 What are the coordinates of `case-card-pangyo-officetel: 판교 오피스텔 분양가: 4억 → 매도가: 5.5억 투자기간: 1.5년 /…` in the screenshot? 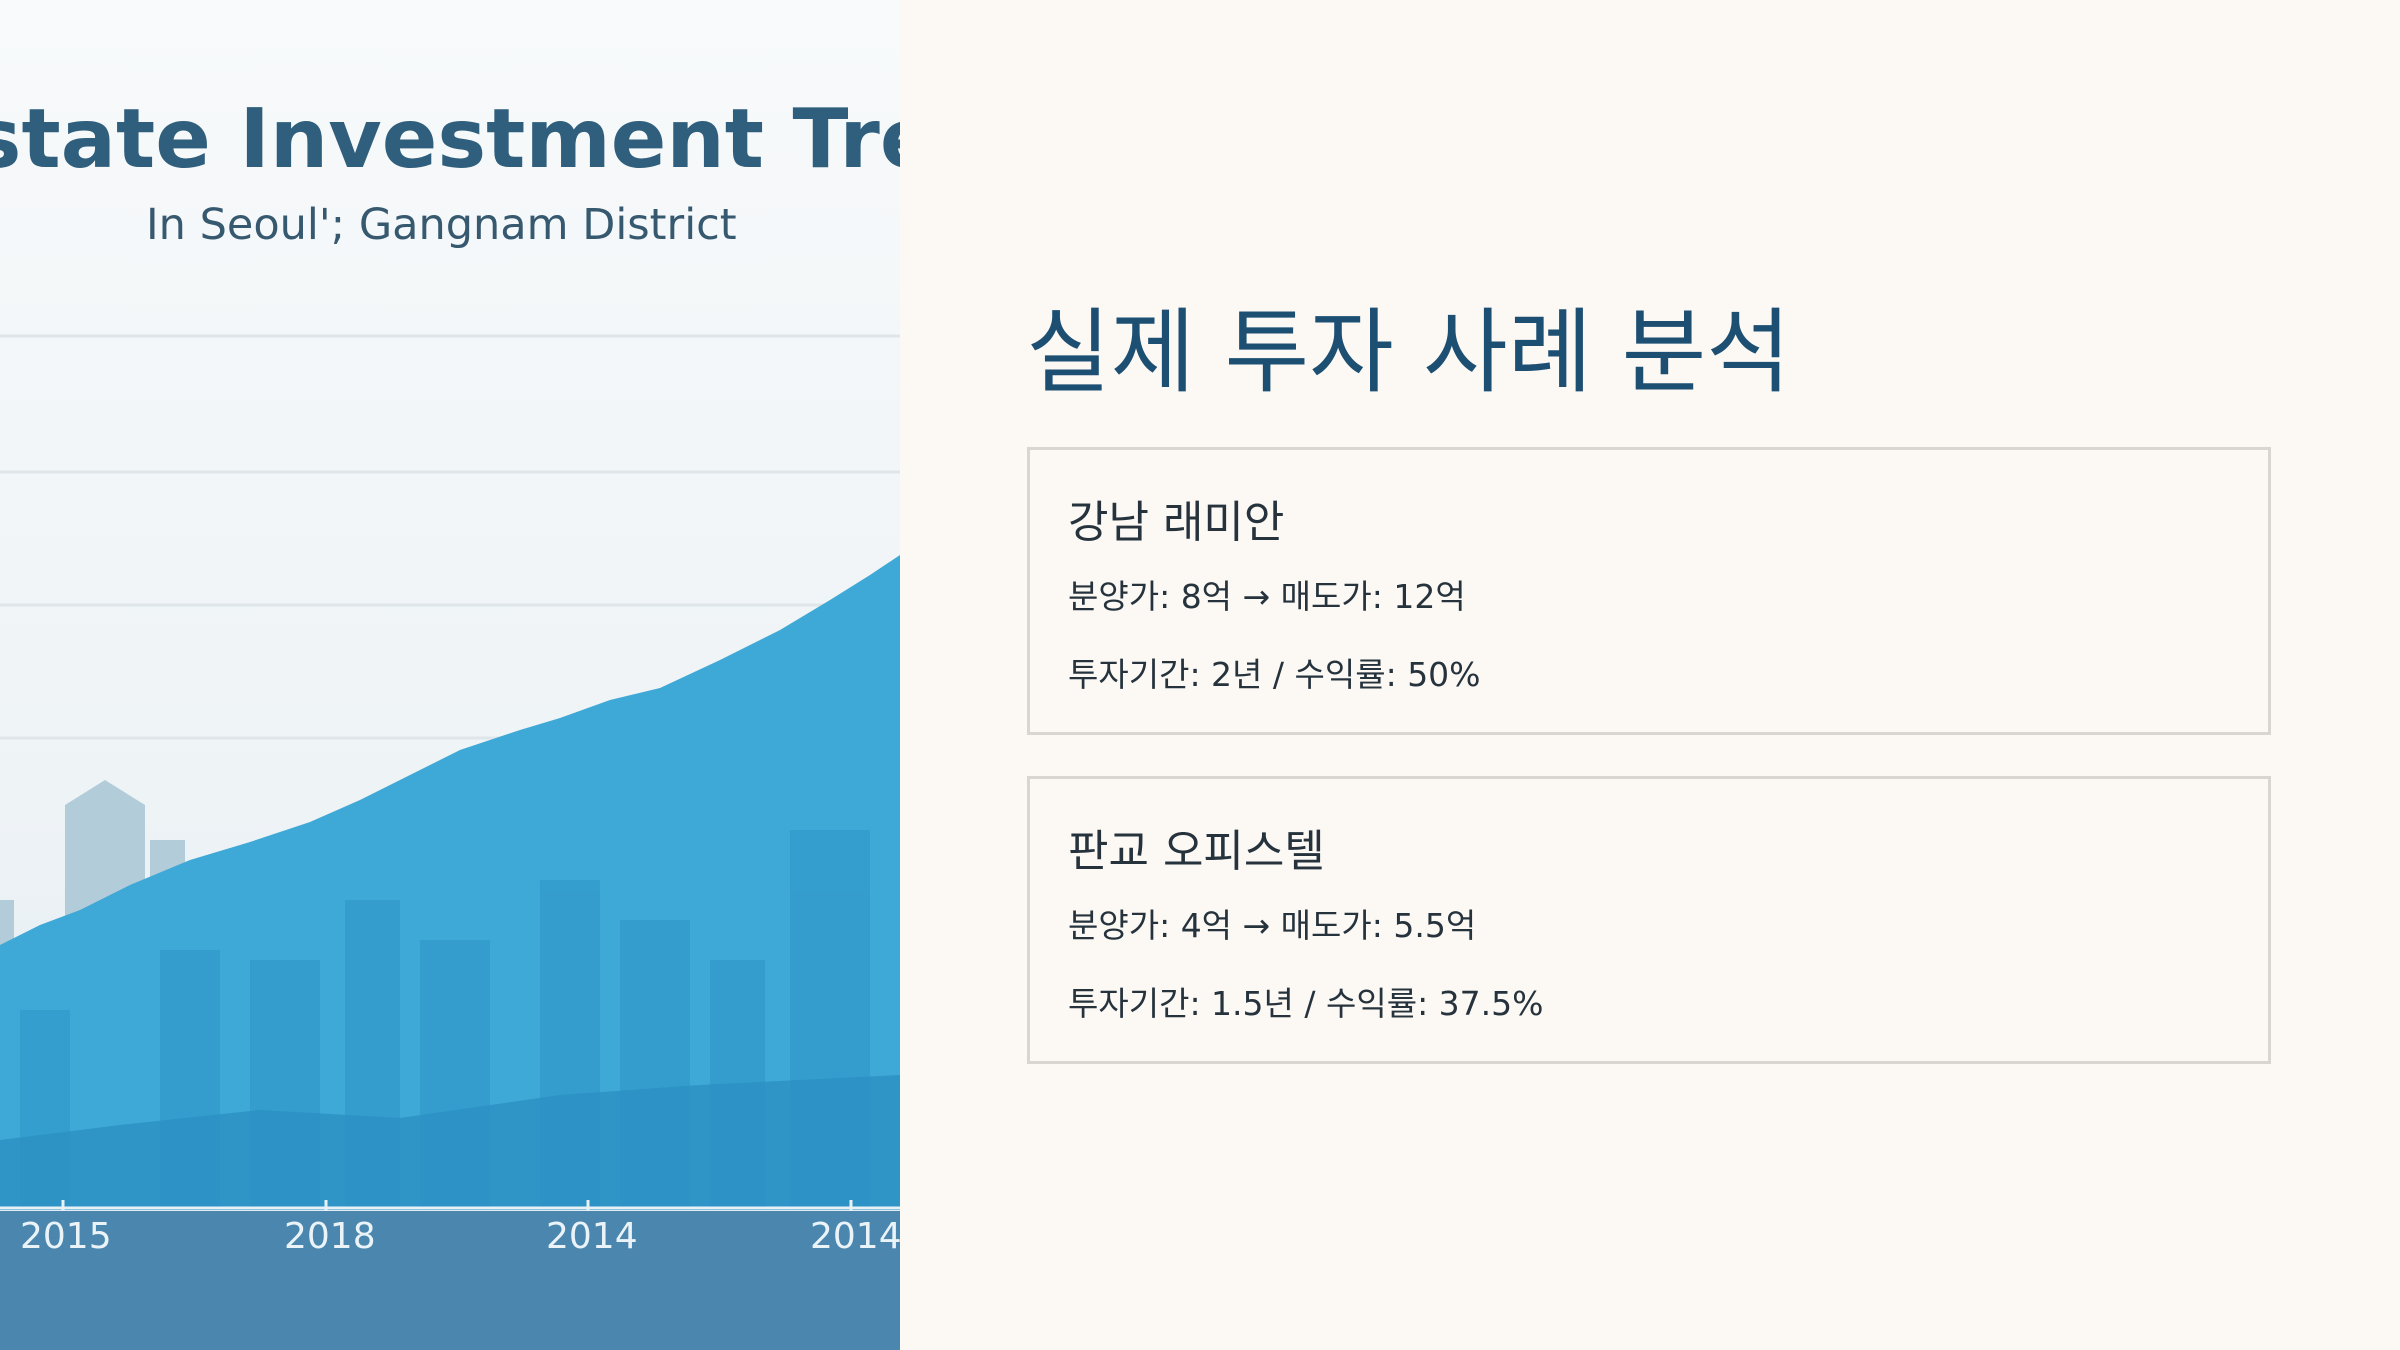 It's located at (1649, 920).